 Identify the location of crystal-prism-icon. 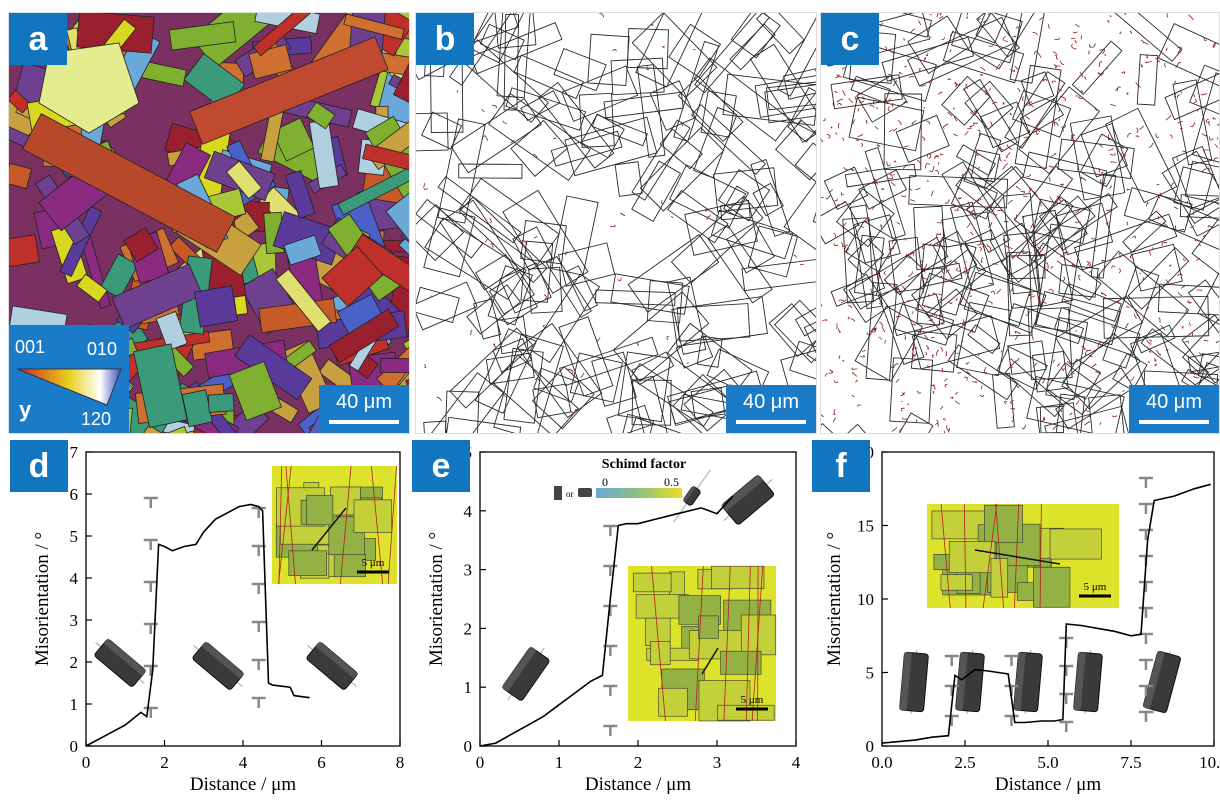
(1027, 682).